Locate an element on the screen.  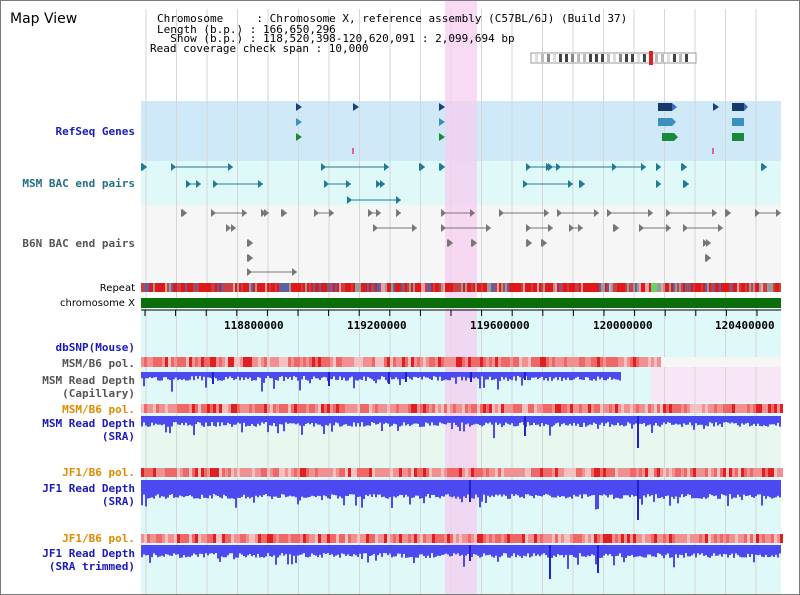
b6n-bac-pair is located at coordinates (316, 213).